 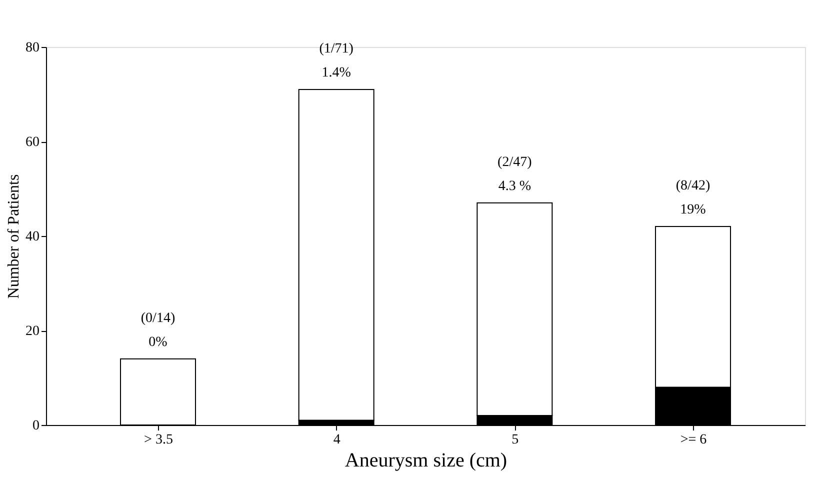 What do you see at coordinates (426, 461) in the screenshot?
I see `x-axis-title: Aneurysm size (cm)` at bounding box center [426, 461].